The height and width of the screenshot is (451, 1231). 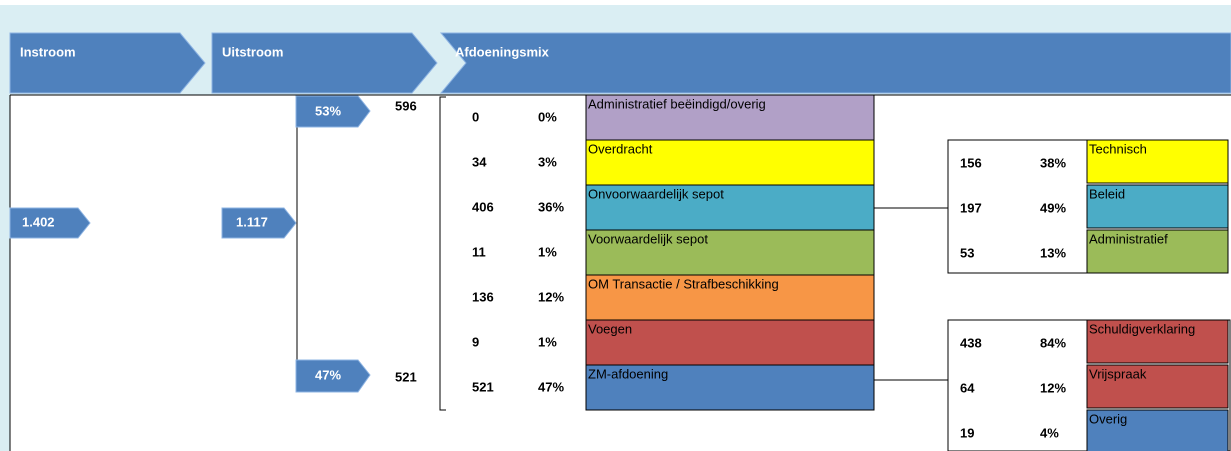 I want to click on count: 19, so click(x=967, y=432).